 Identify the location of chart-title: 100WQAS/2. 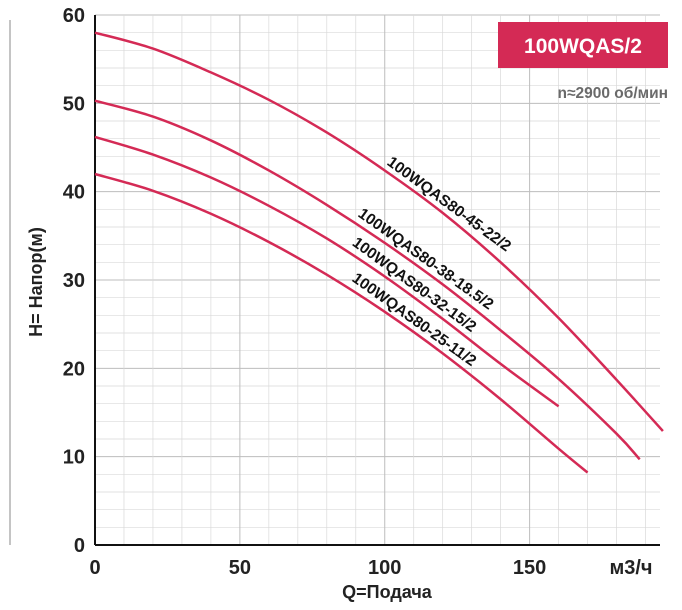
(583, 46).